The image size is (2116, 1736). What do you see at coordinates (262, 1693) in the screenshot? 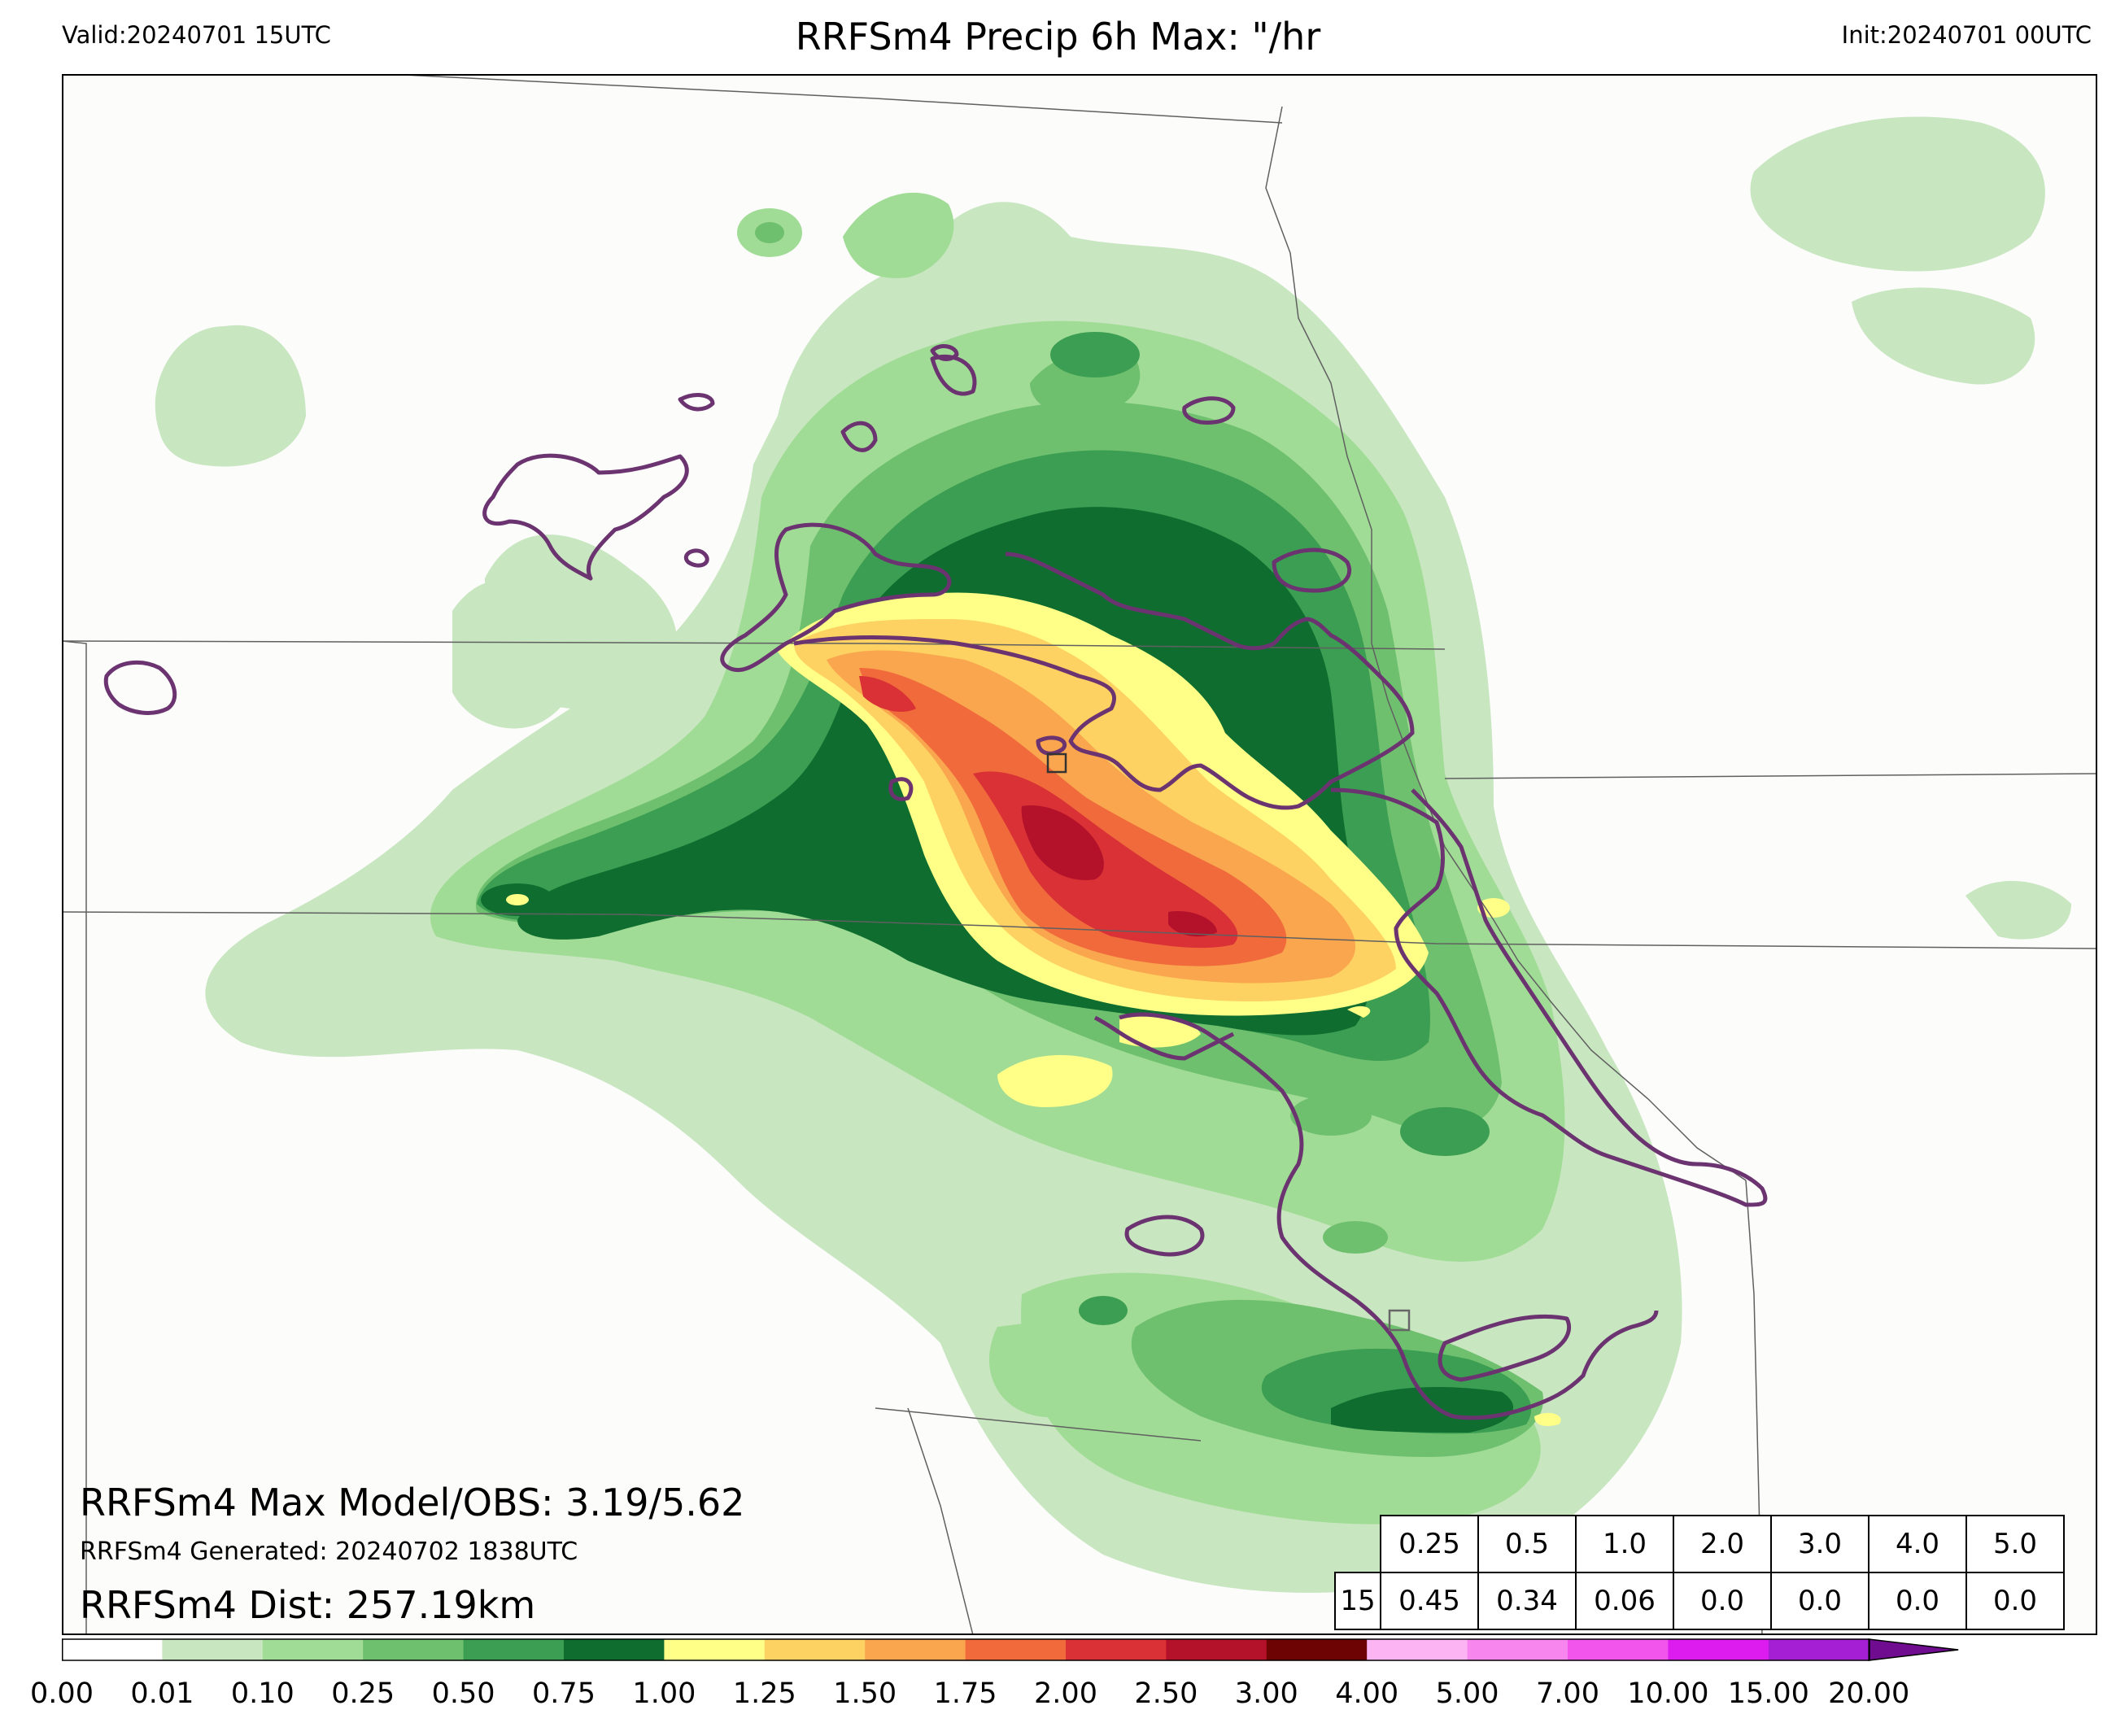
I see `colorbar-tick-label: 0.10` at bounding box center [262, 1693].